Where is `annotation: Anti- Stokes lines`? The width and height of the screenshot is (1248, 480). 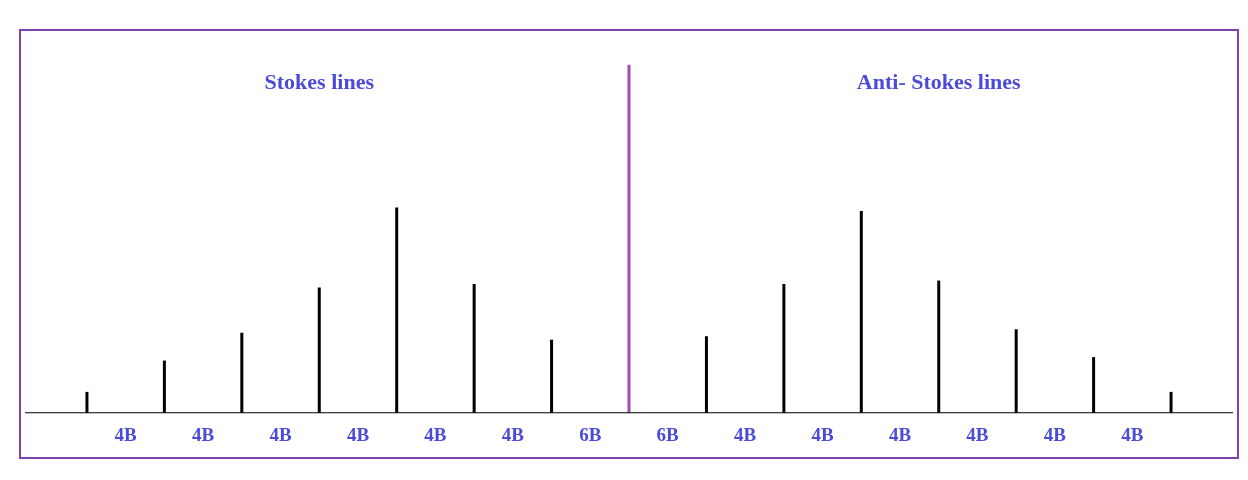 annotation: Anti- Stokes lines is located at coordinates (939, 82).